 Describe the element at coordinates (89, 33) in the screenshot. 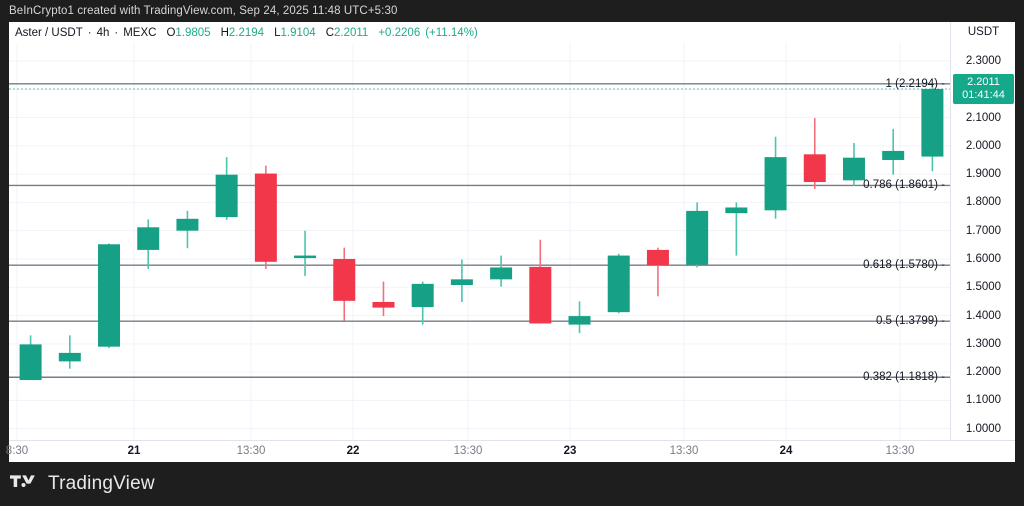

I see `legend-sep-1: ·` at that location.